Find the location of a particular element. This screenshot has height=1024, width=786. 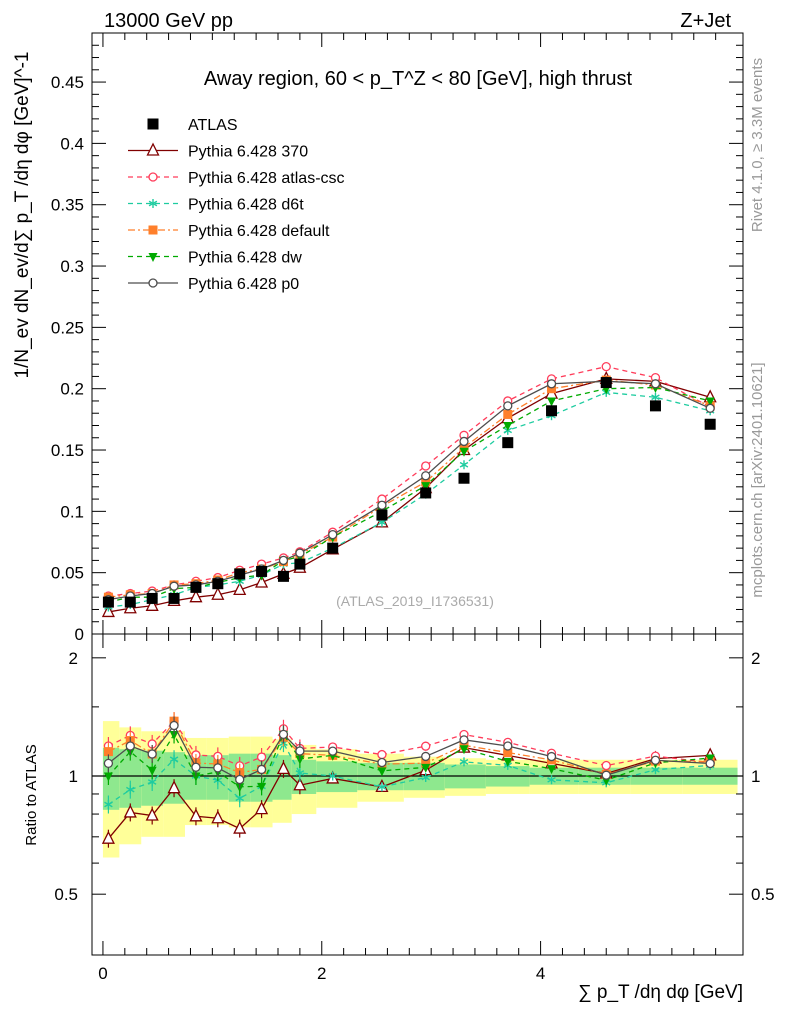

legend-entry-atlas: ATLAS is located at coordinates (192, 125).